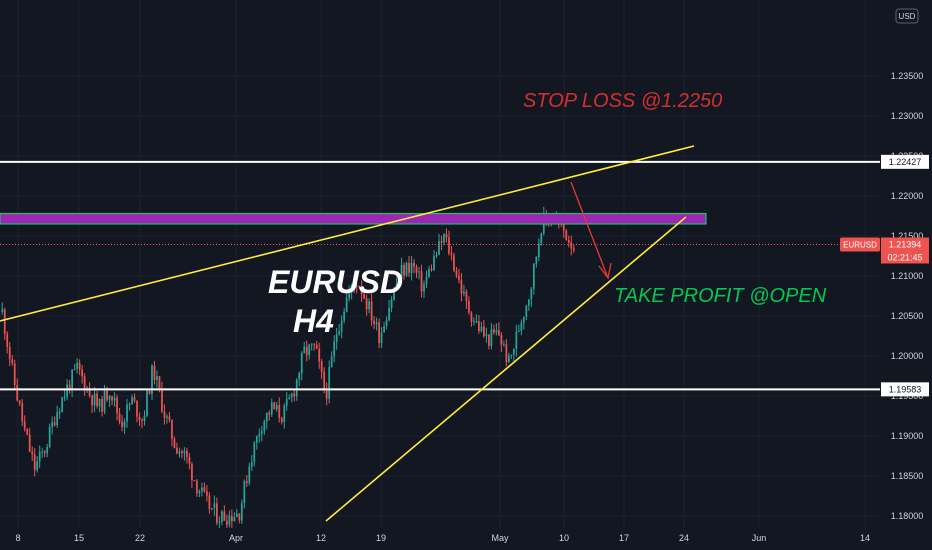 This screenshot has height=550, width=932. I want to click on y-tick-label: 1.23000, so click(907, 116).